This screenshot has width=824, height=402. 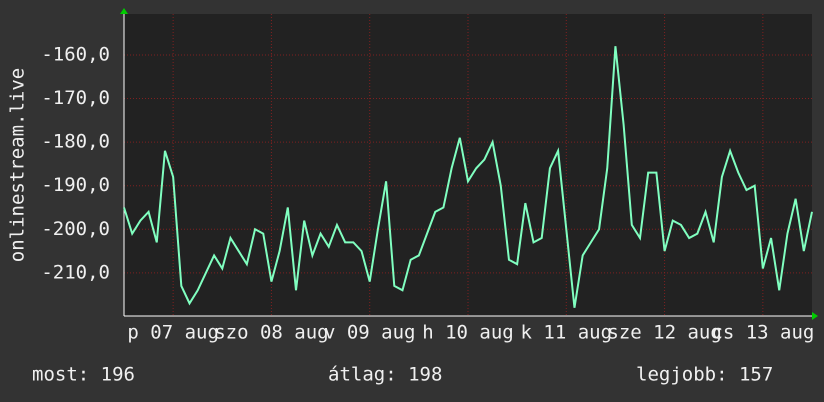 I want to click on x-tick-label: cs 13 aug, so click(x=762, y=333).